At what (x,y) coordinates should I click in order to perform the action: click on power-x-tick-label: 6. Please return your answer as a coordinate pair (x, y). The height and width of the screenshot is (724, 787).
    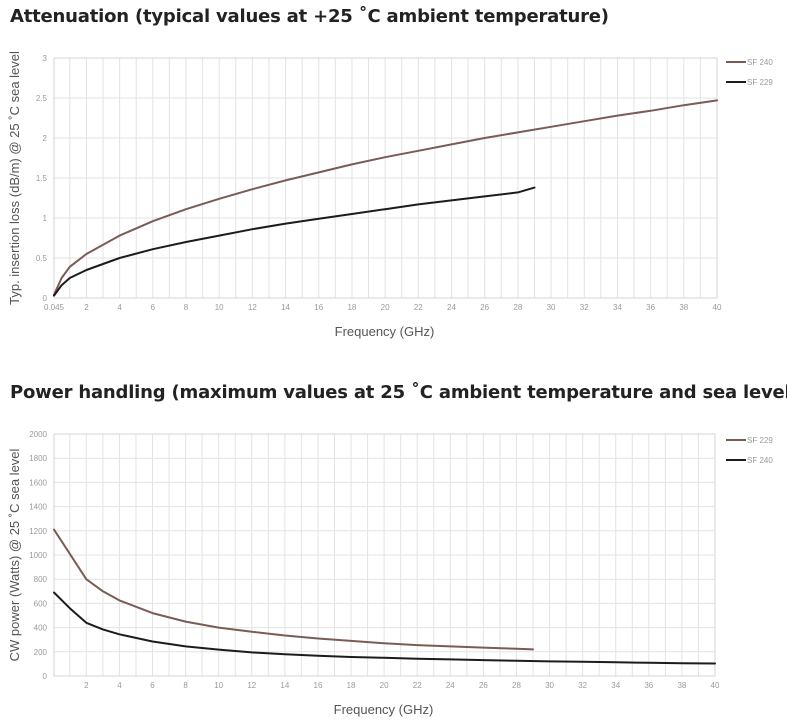
    Looking at the image, I should click on (152, 685).